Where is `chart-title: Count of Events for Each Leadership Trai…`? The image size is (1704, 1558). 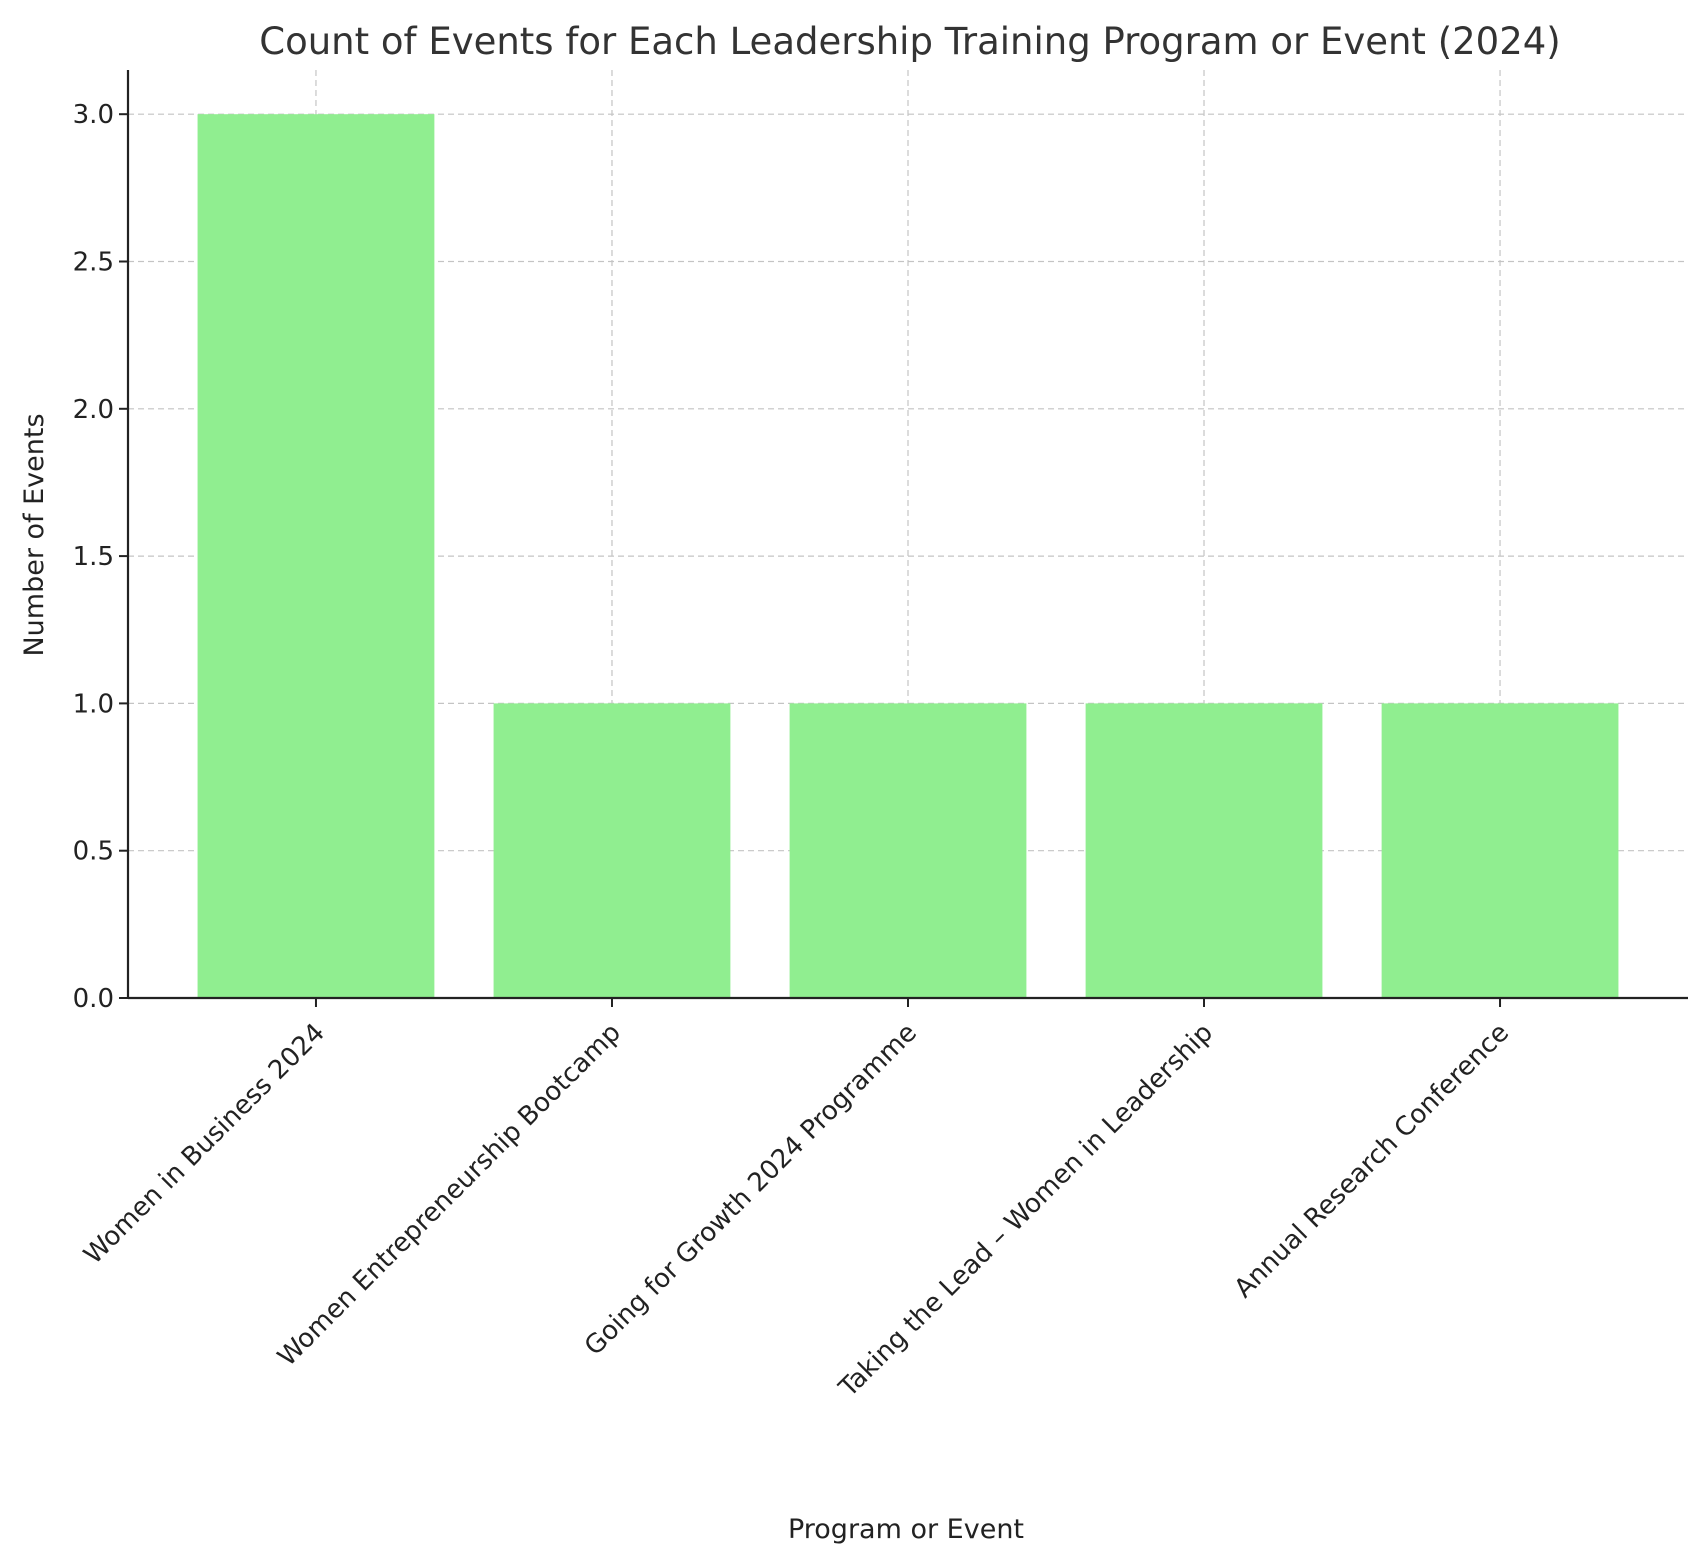
chart-title: Count of Events for Each Leadership Trai… is located at coordinates (910, 41).